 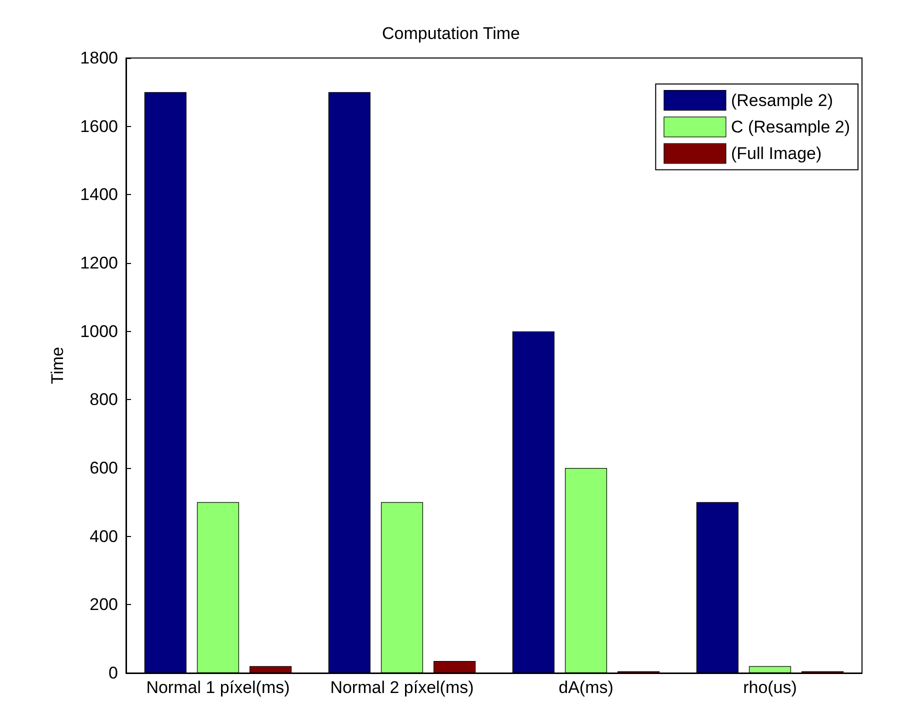 What do you see at coordinates (770, 687) in the screenshot?
I see `x-tick-label: rho(us)` at bounding box center [770, 687].